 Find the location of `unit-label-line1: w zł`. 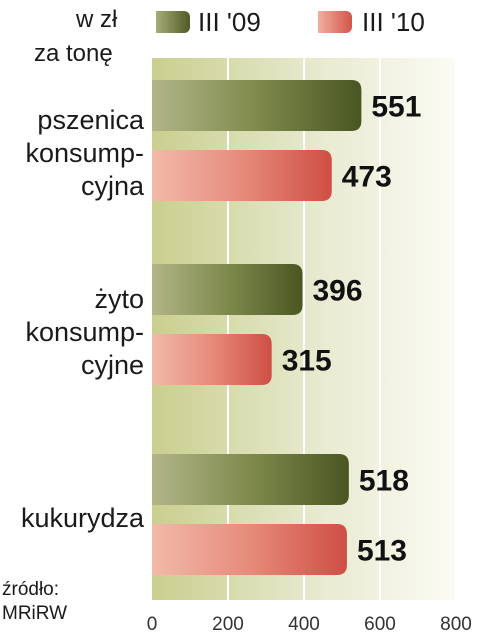

unit-label-line1: w zł is located at coordinates (97, 19).